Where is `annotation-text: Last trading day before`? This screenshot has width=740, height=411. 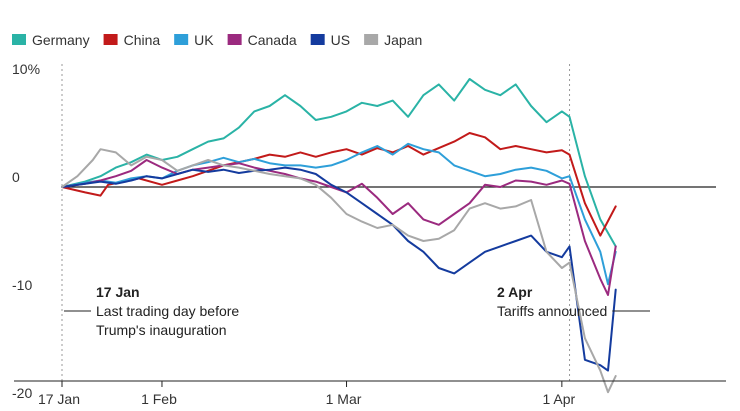 annotation-text: Last trading day before is located at coordinates (167, 311).